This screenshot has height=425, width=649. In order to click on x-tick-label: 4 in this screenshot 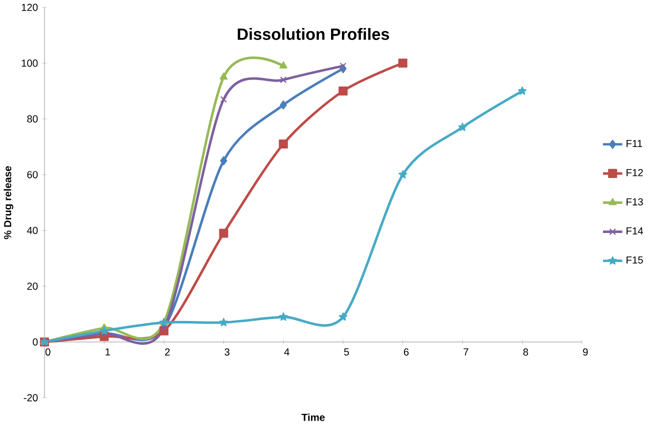, I will do `click(287, 352)`.